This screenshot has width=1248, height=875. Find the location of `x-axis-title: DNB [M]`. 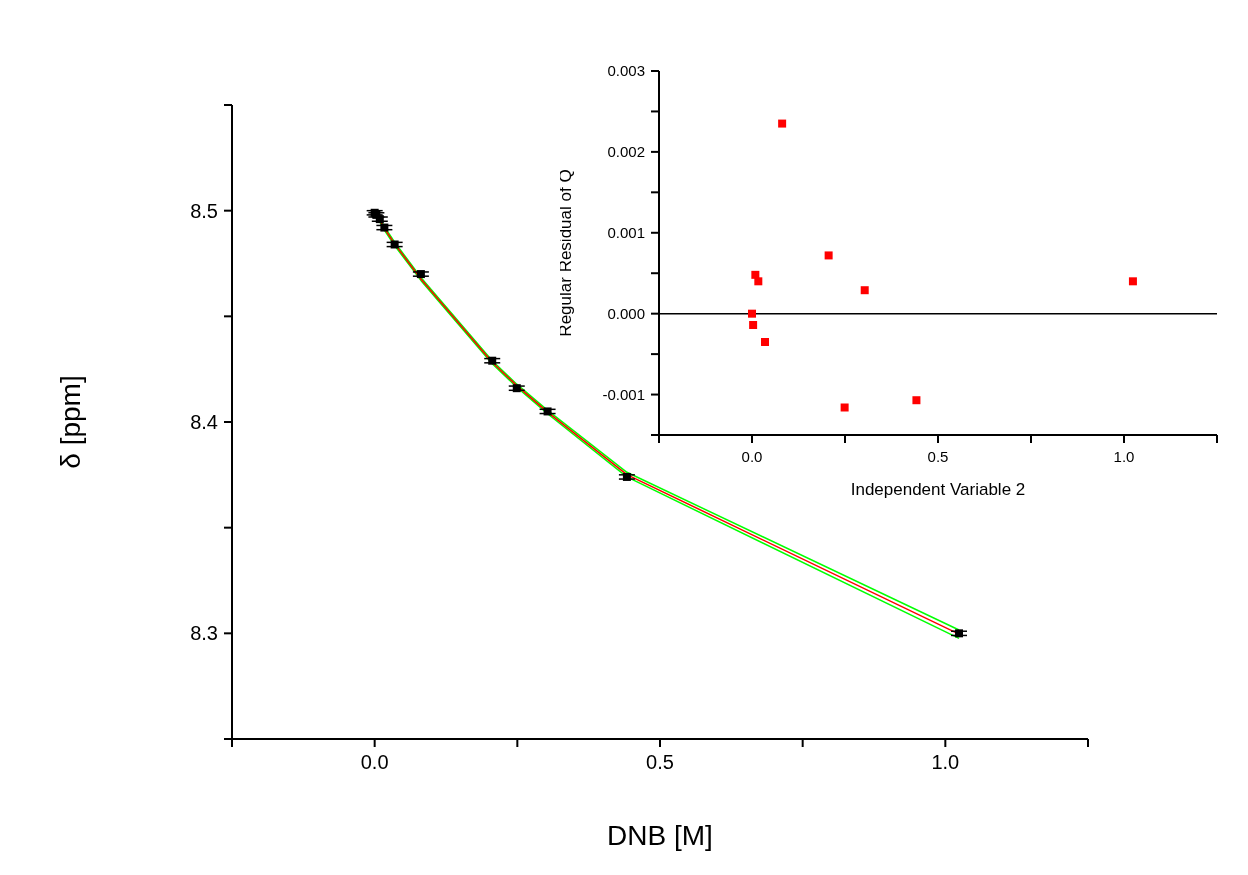

x-axis-title: DNB [M] is located at coordinates (660, 835).